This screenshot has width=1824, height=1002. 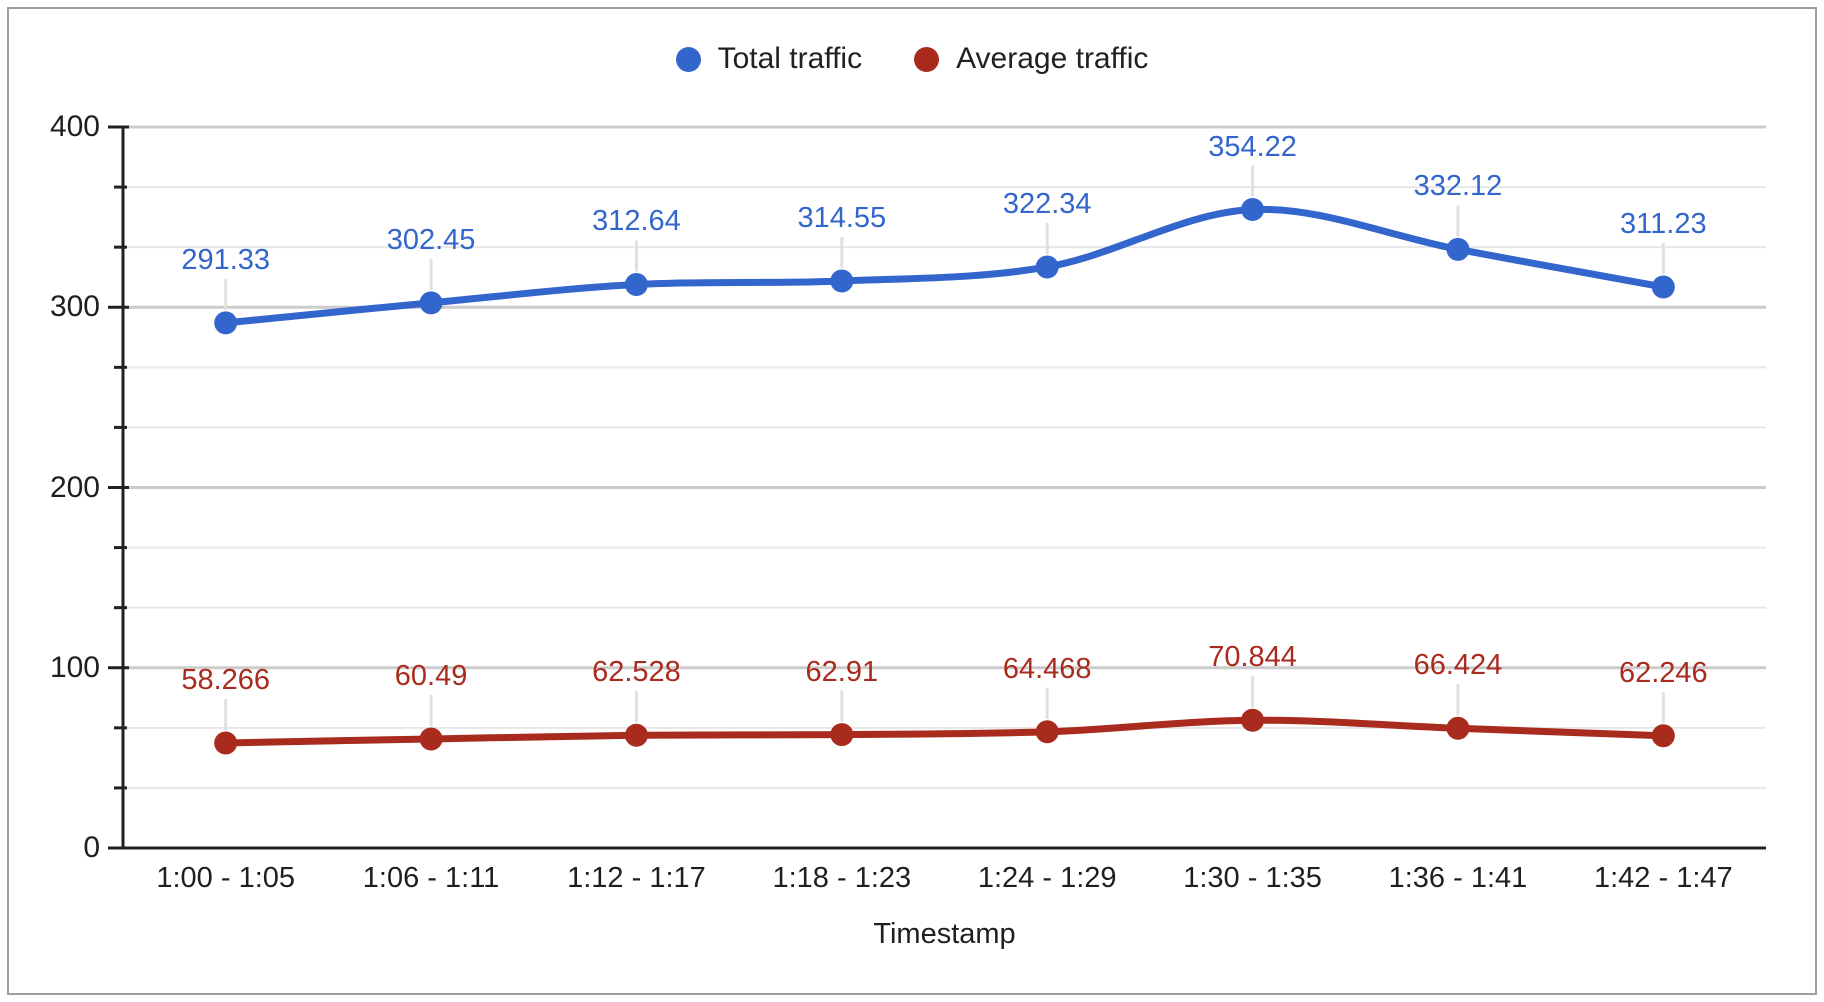 I want to click on x-axis-title: Timestamp, so click(x=944, y=934).